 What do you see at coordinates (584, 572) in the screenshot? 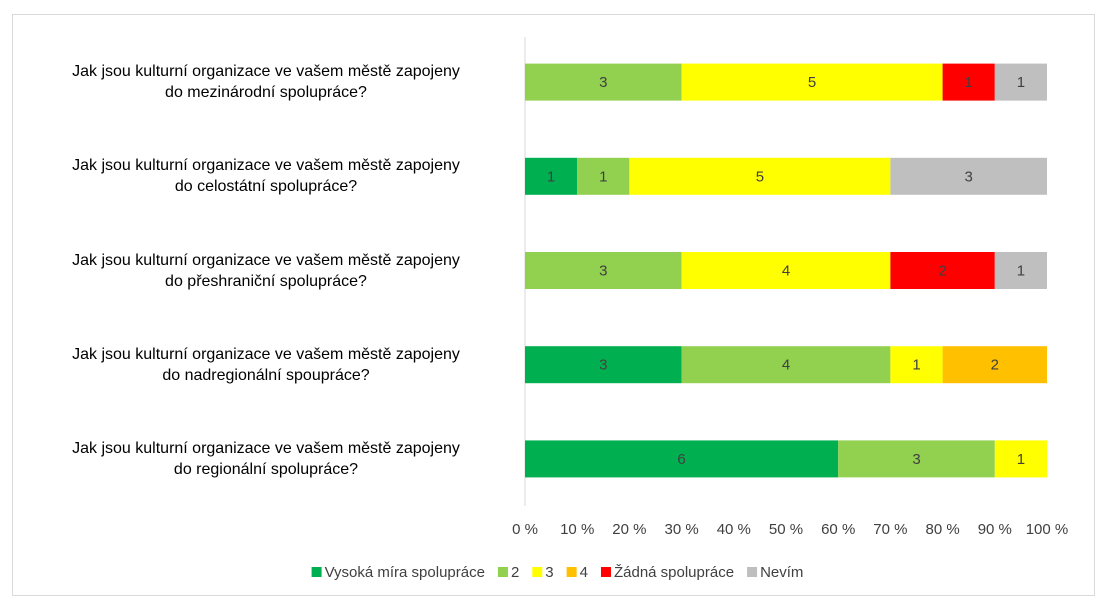
I see `legend-label: 4` at bounding box center [584, 572].